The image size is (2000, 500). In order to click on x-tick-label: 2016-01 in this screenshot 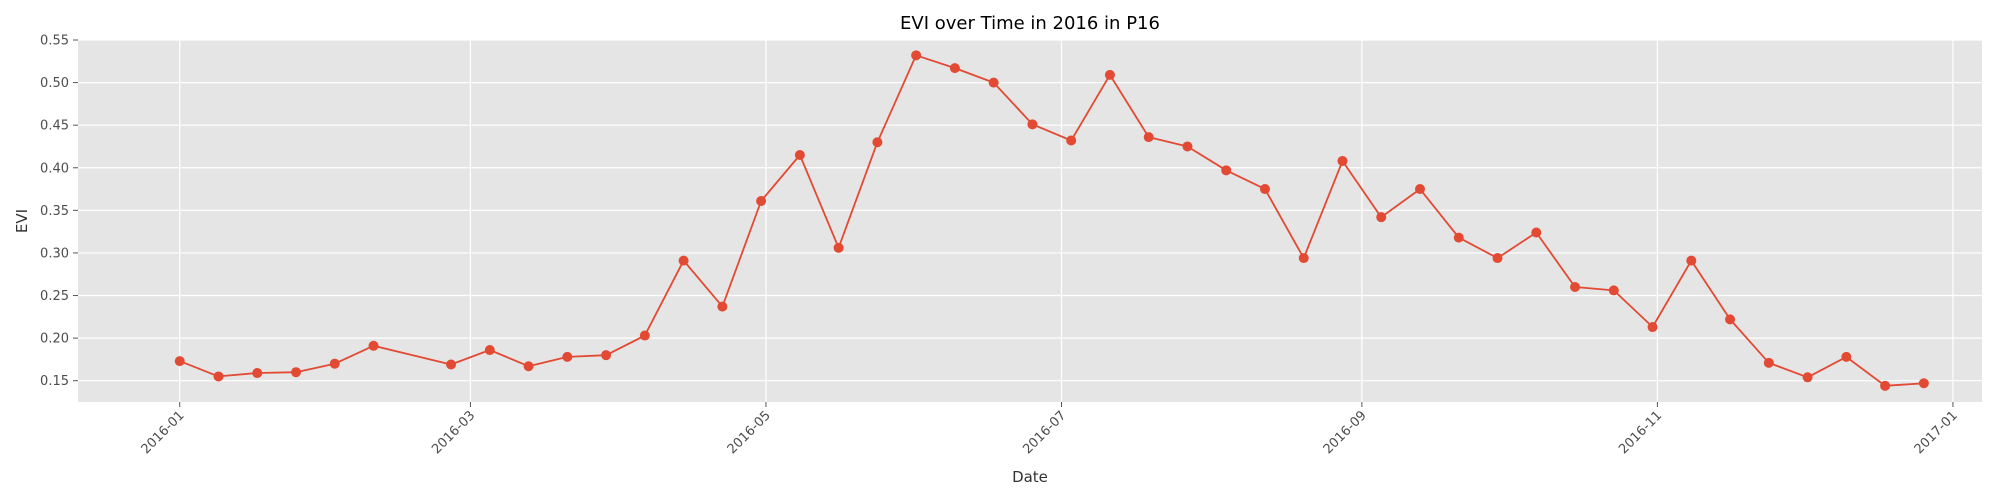, I will do `click(163, 432)`.